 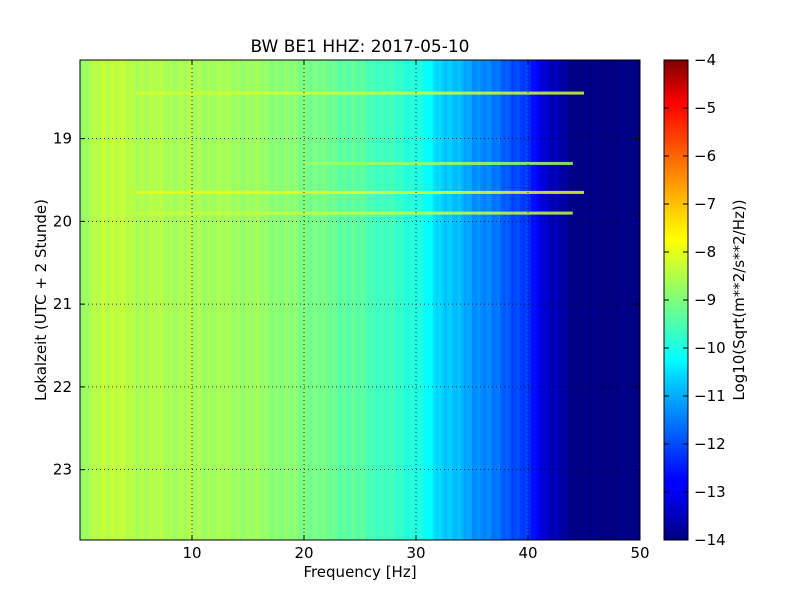 What do you see at coordinates (360, 192) in the screenshot?
I see `heatmap-band` at bounding box center [360, 192].